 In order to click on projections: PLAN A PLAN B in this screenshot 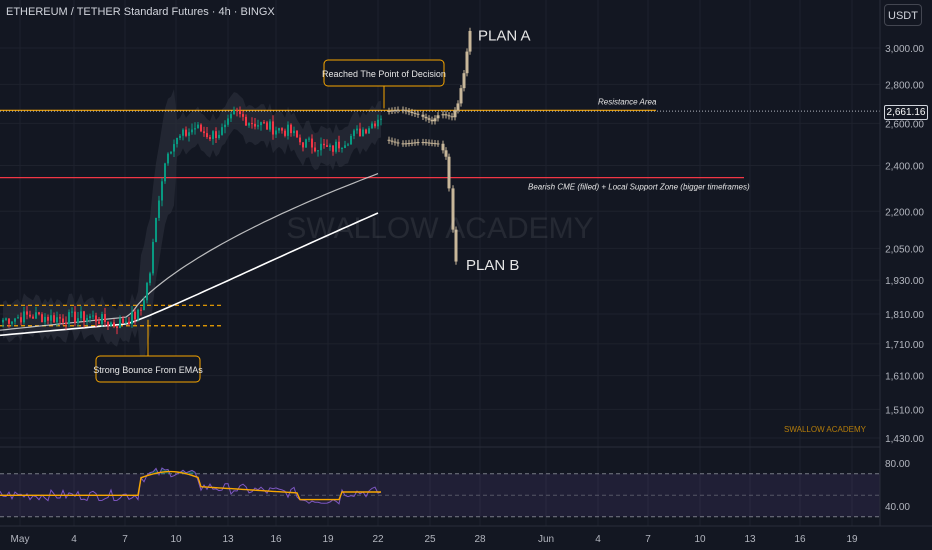, I will do `click(459, 151)`.